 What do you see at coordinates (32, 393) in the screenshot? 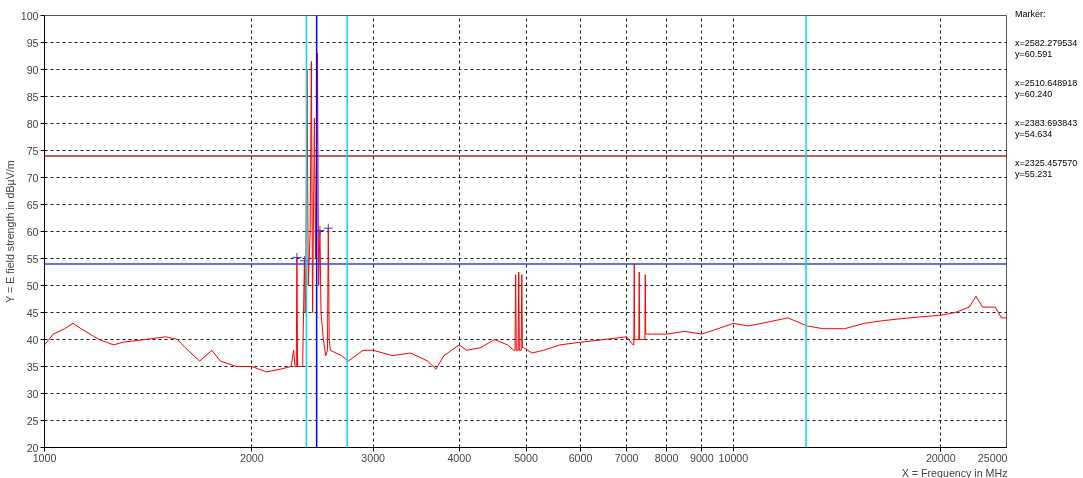
I see `y-tick-label: 30` at bounding box center [32, 393].